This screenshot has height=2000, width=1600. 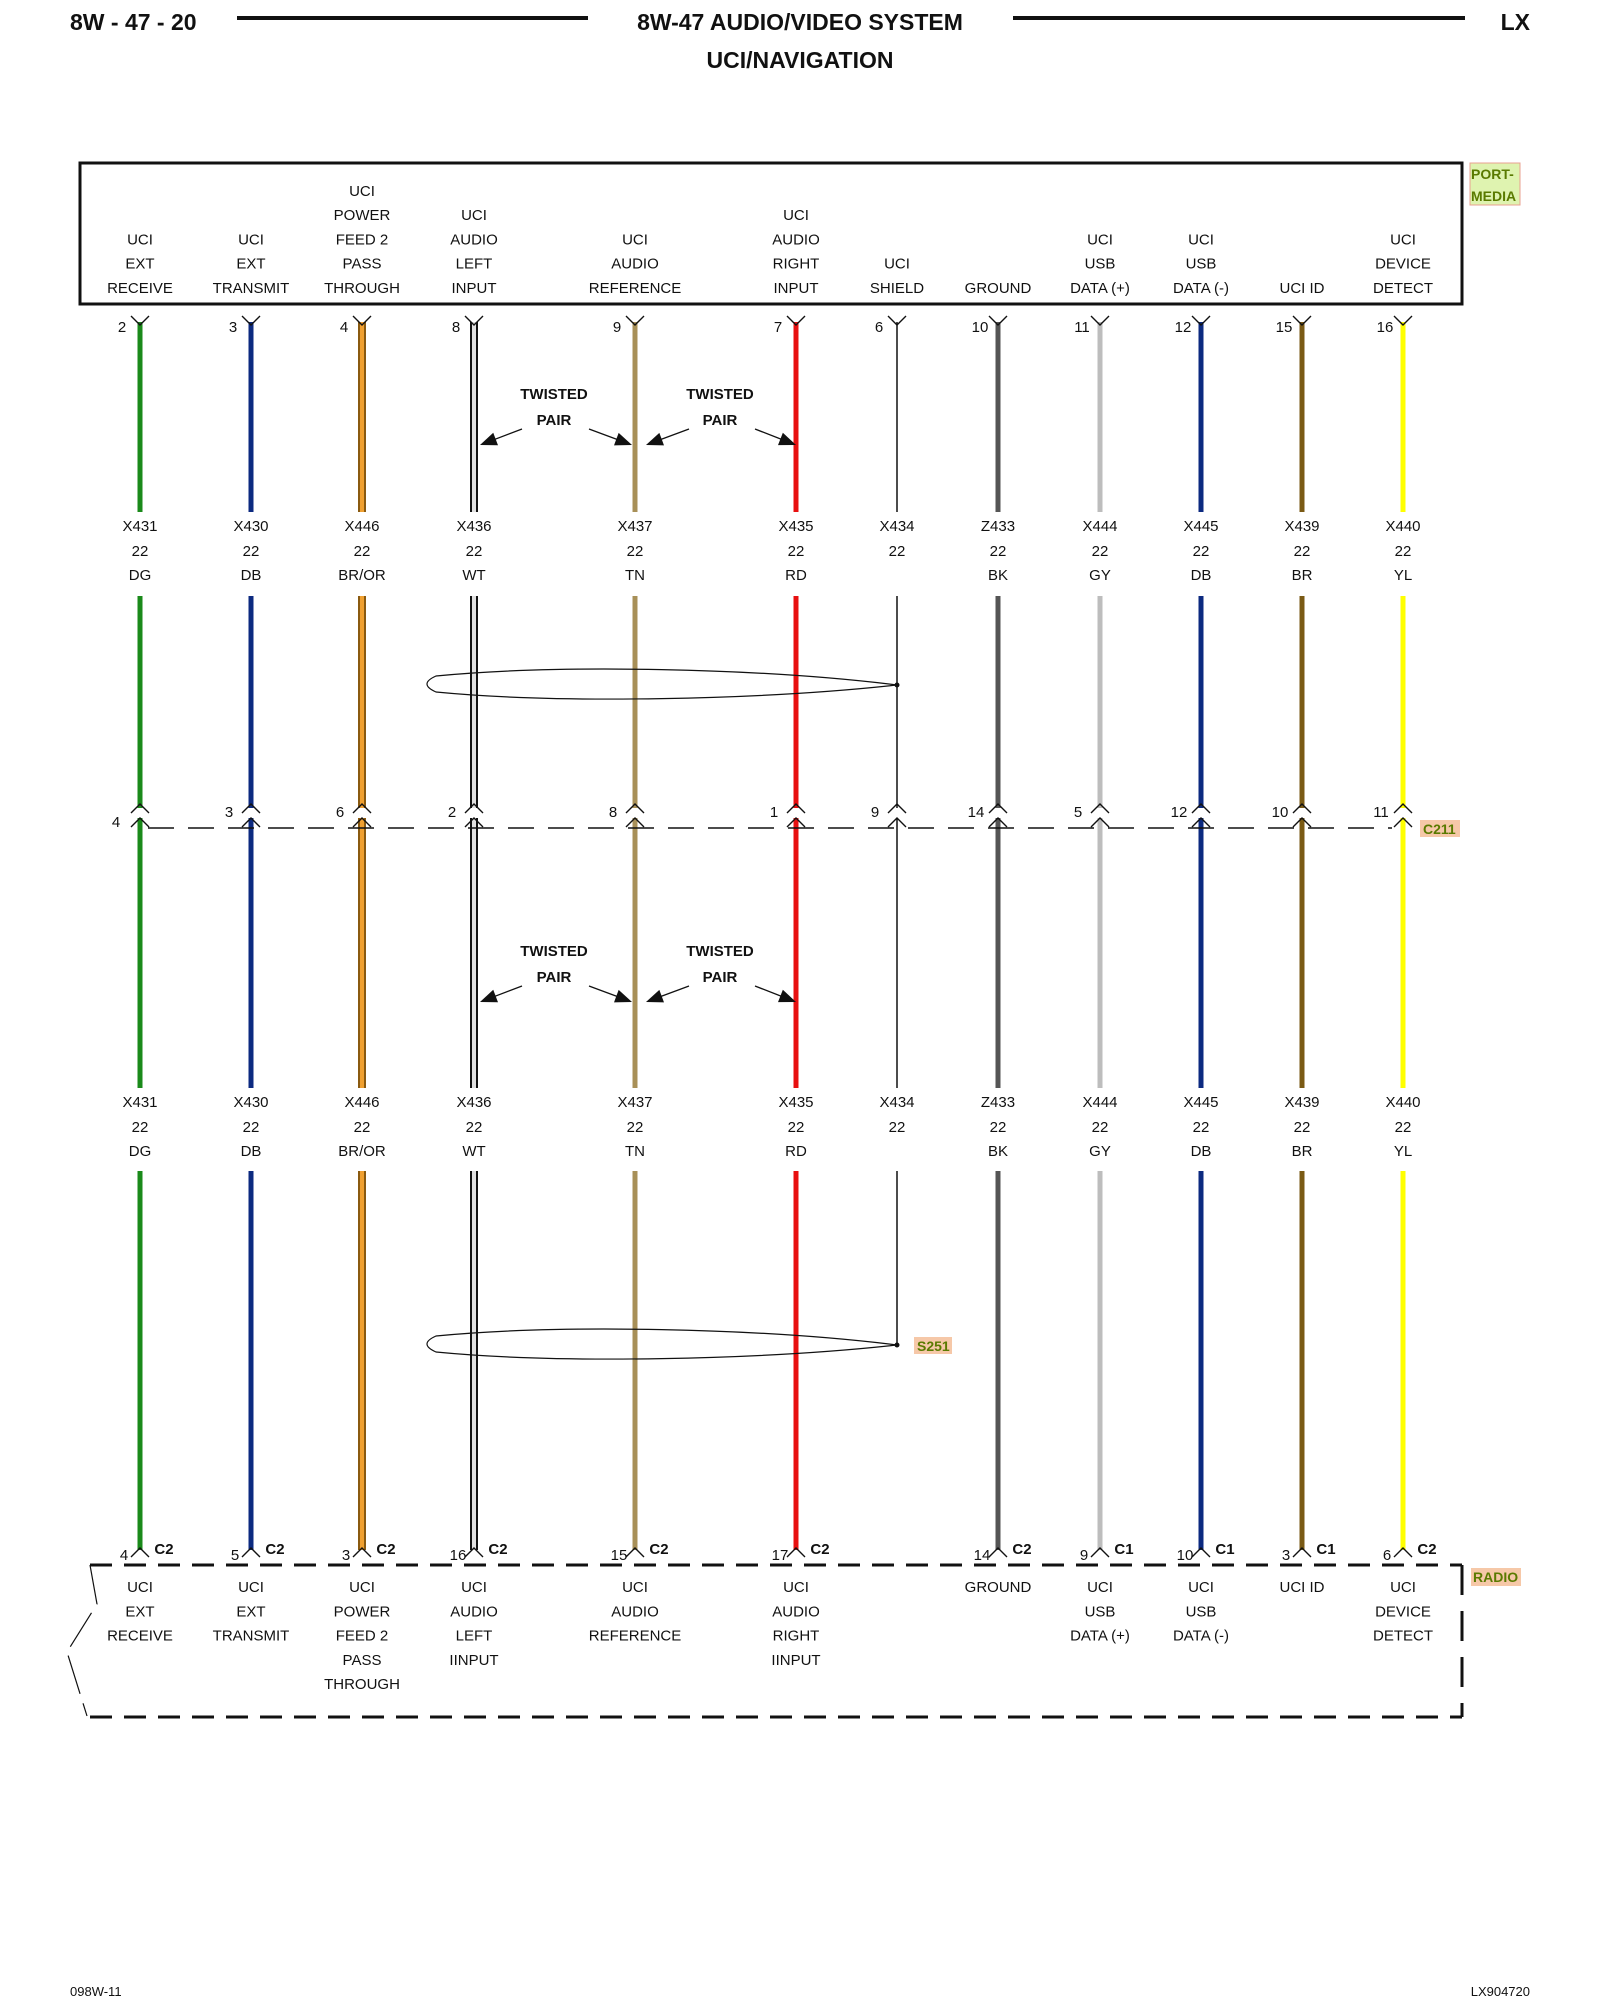 I want to click on wire-color-code: BR, so click(x=1302, y=575).